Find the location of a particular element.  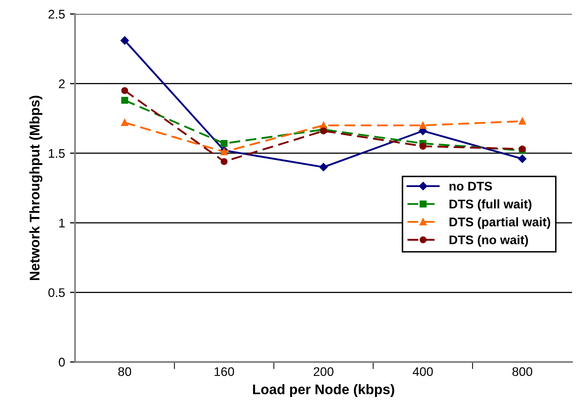

legend-label: no DTS is located at coordinates (471, 186).